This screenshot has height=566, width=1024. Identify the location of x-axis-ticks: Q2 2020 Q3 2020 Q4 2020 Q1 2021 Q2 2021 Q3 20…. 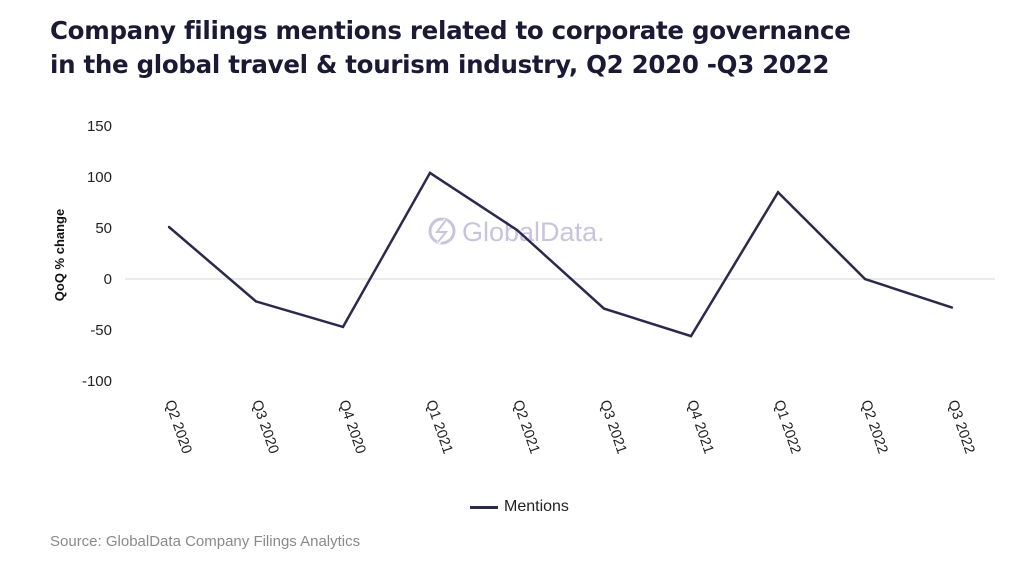
(569, 427).